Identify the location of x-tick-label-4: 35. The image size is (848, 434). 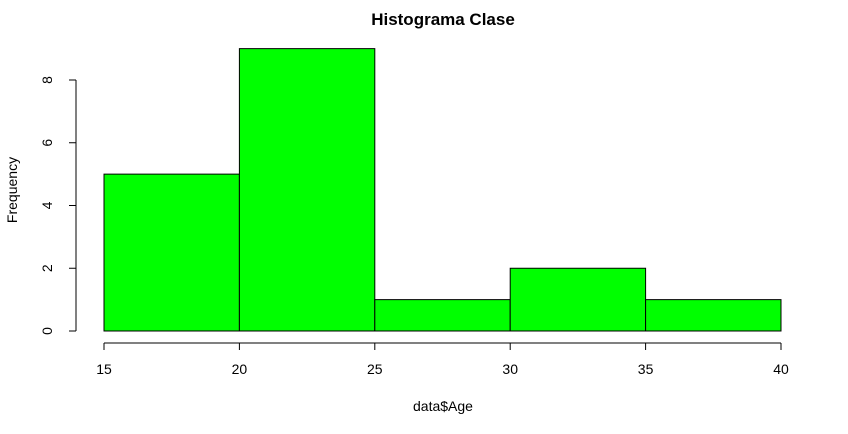
(646, 369).